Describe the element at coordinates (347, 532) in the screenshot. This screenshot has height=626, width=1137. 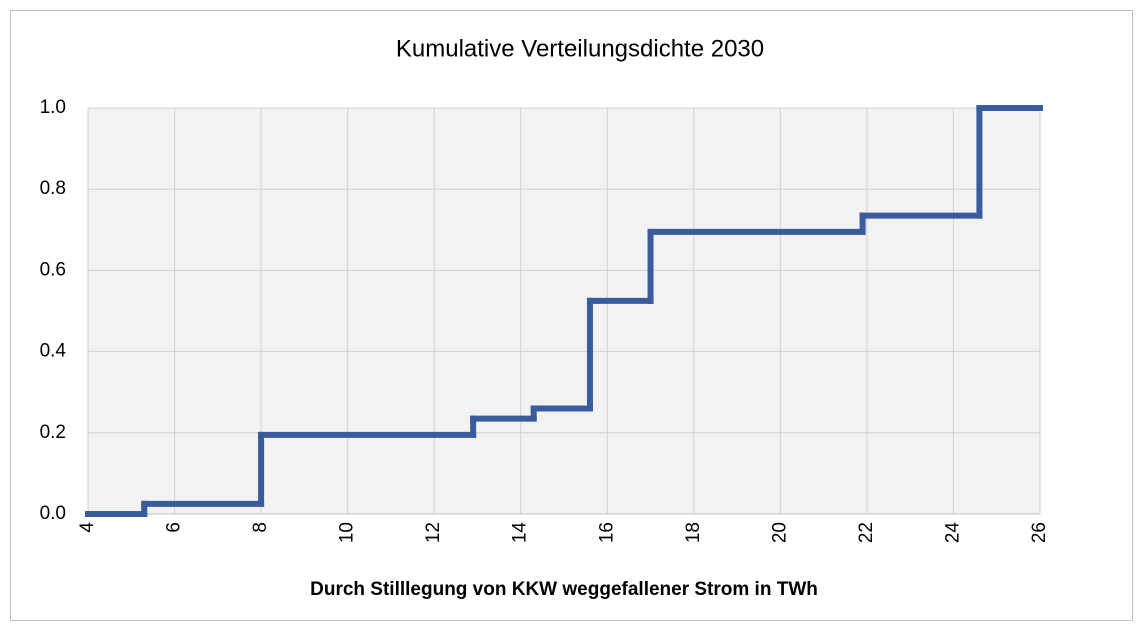
I see `x-tick-label: 10` at that location.